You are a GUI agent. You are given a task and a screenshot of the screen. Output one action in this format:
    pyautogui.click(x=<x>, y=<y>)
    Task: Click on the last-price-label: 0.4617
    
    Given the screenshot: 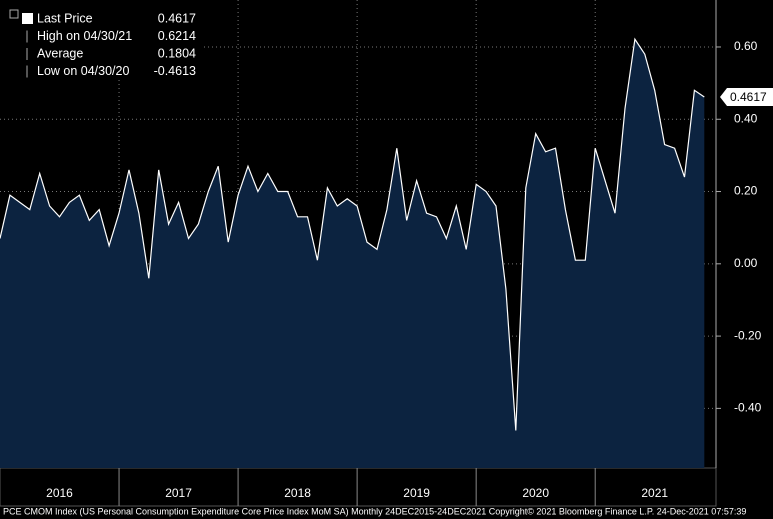 What is the action you would take?
    pyautogui.click(x=748, y=97)
    